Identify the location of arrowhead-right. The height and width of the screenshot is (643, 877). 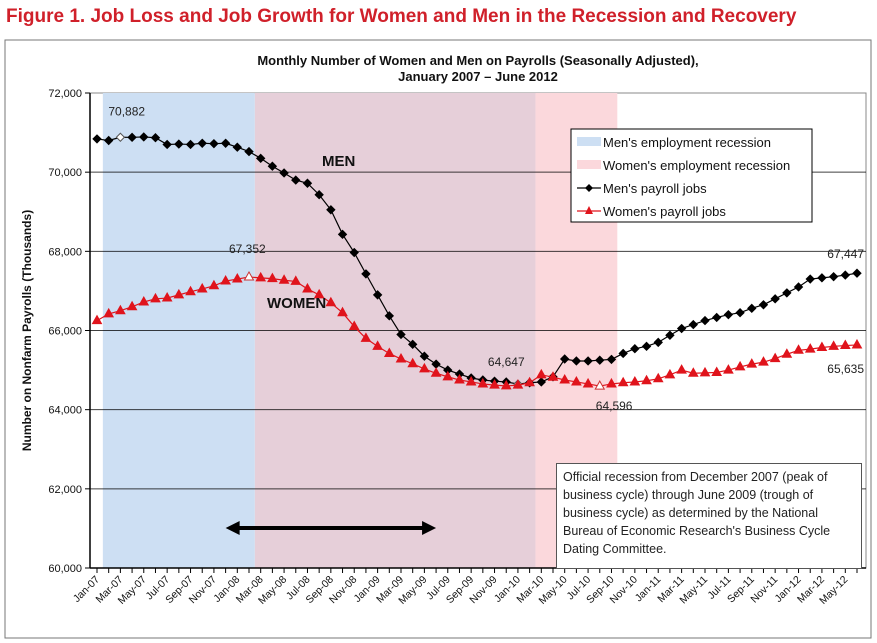
(429, 528).